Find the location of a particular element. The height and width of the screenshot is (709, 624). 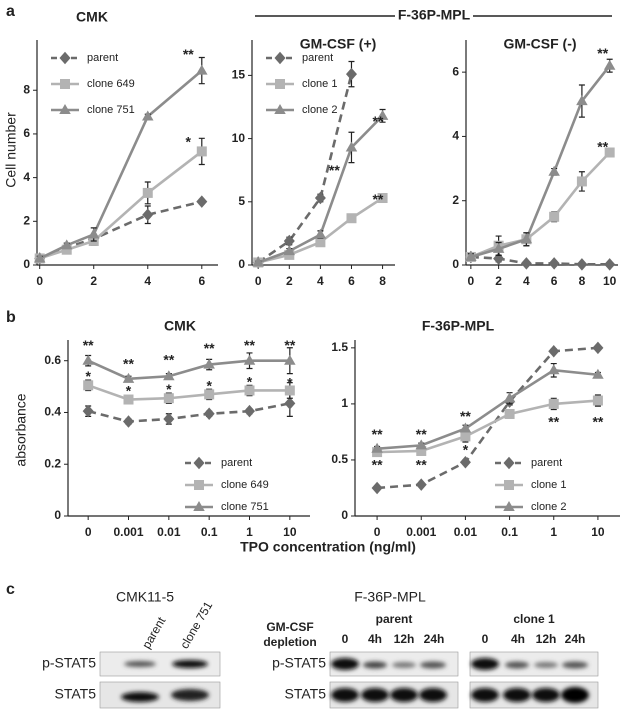

y-tick-label: 2 is located at coordinates (26, 220).